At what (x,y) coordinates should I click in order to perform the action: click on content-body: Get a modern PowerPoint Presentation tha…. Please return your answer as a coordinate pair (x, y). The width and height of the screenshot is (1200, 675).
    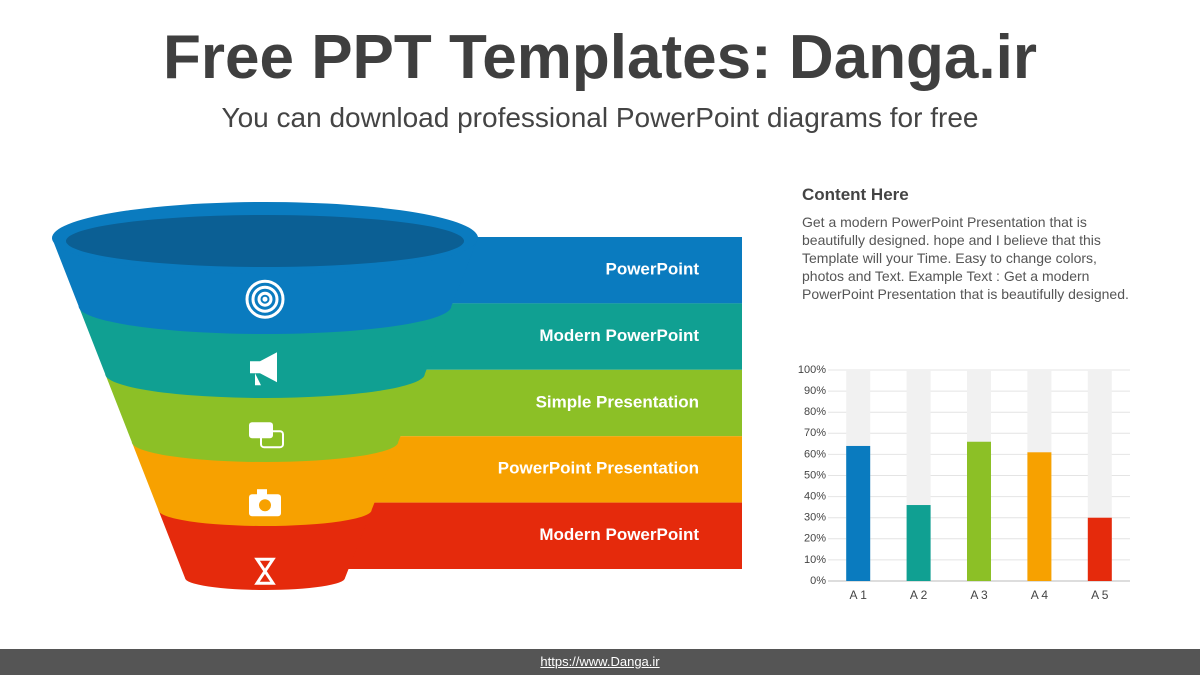
    Looking at the image, I should click on (965, 258).